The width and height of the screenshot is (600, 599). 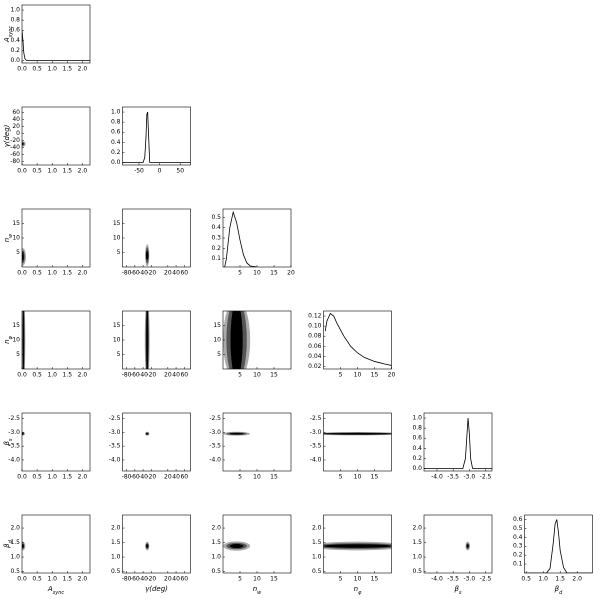 I want to click on x-tick-label: -2.5, so click(x=486, y=477).